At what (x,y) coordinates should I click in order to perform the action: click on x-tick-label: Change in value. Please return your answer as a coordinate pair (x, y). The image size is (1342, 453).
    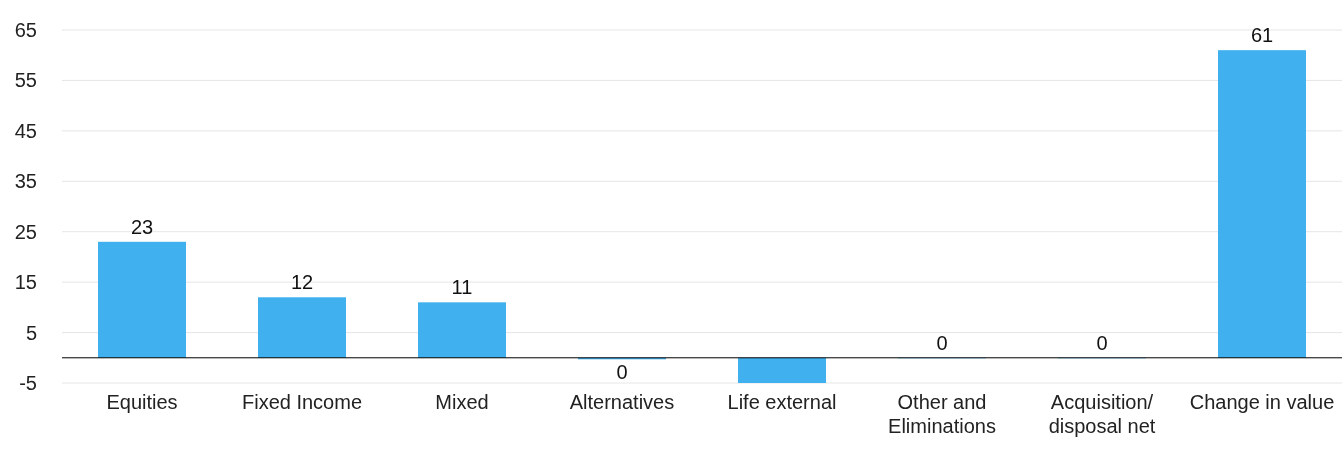
    Looking at the image, I should click on (1262, 402).